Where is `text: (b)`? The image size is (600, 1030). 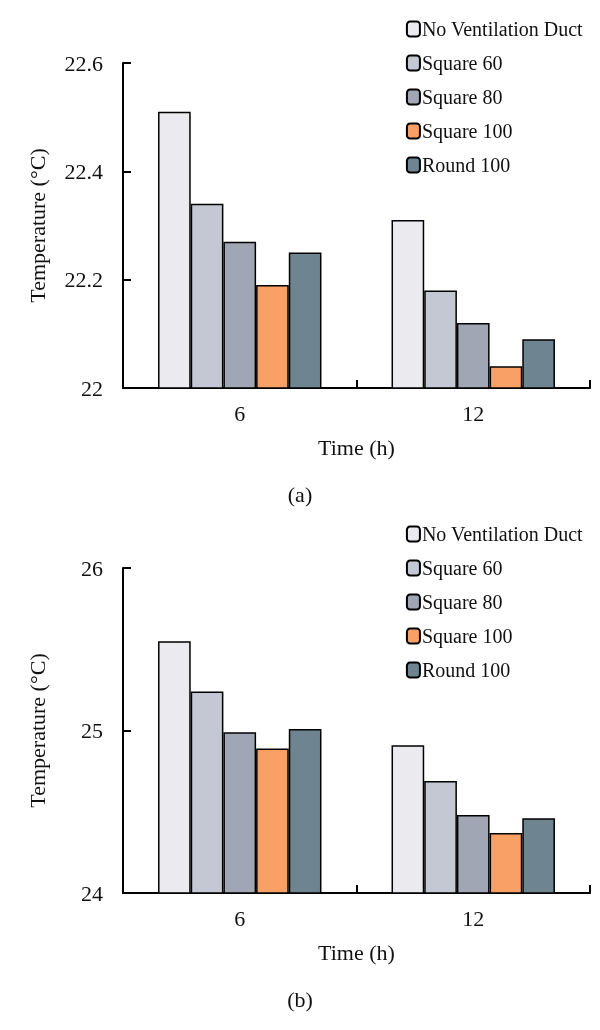 text: (b) is located at coordinates (300, 999).